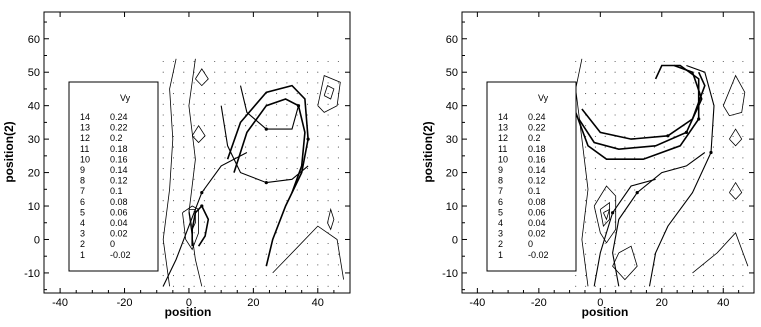 This screenshot has width=761, height=327. I want to click on legend-level: 2, so click(500, 244).